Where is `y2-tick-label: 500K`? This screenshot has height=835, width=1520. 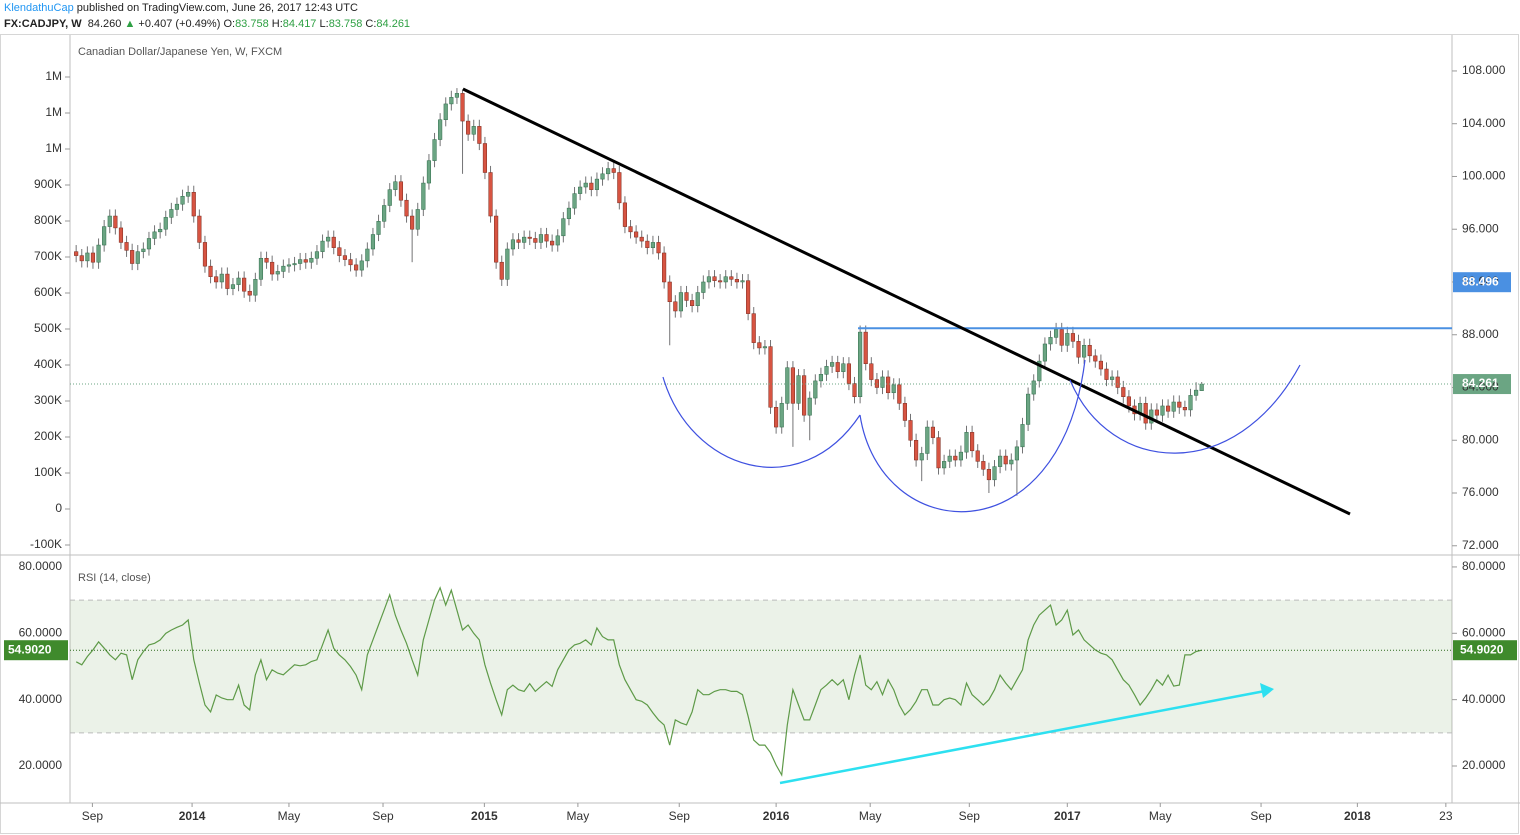 y2-tick-label: 500K is located at coordinates (48, 328).